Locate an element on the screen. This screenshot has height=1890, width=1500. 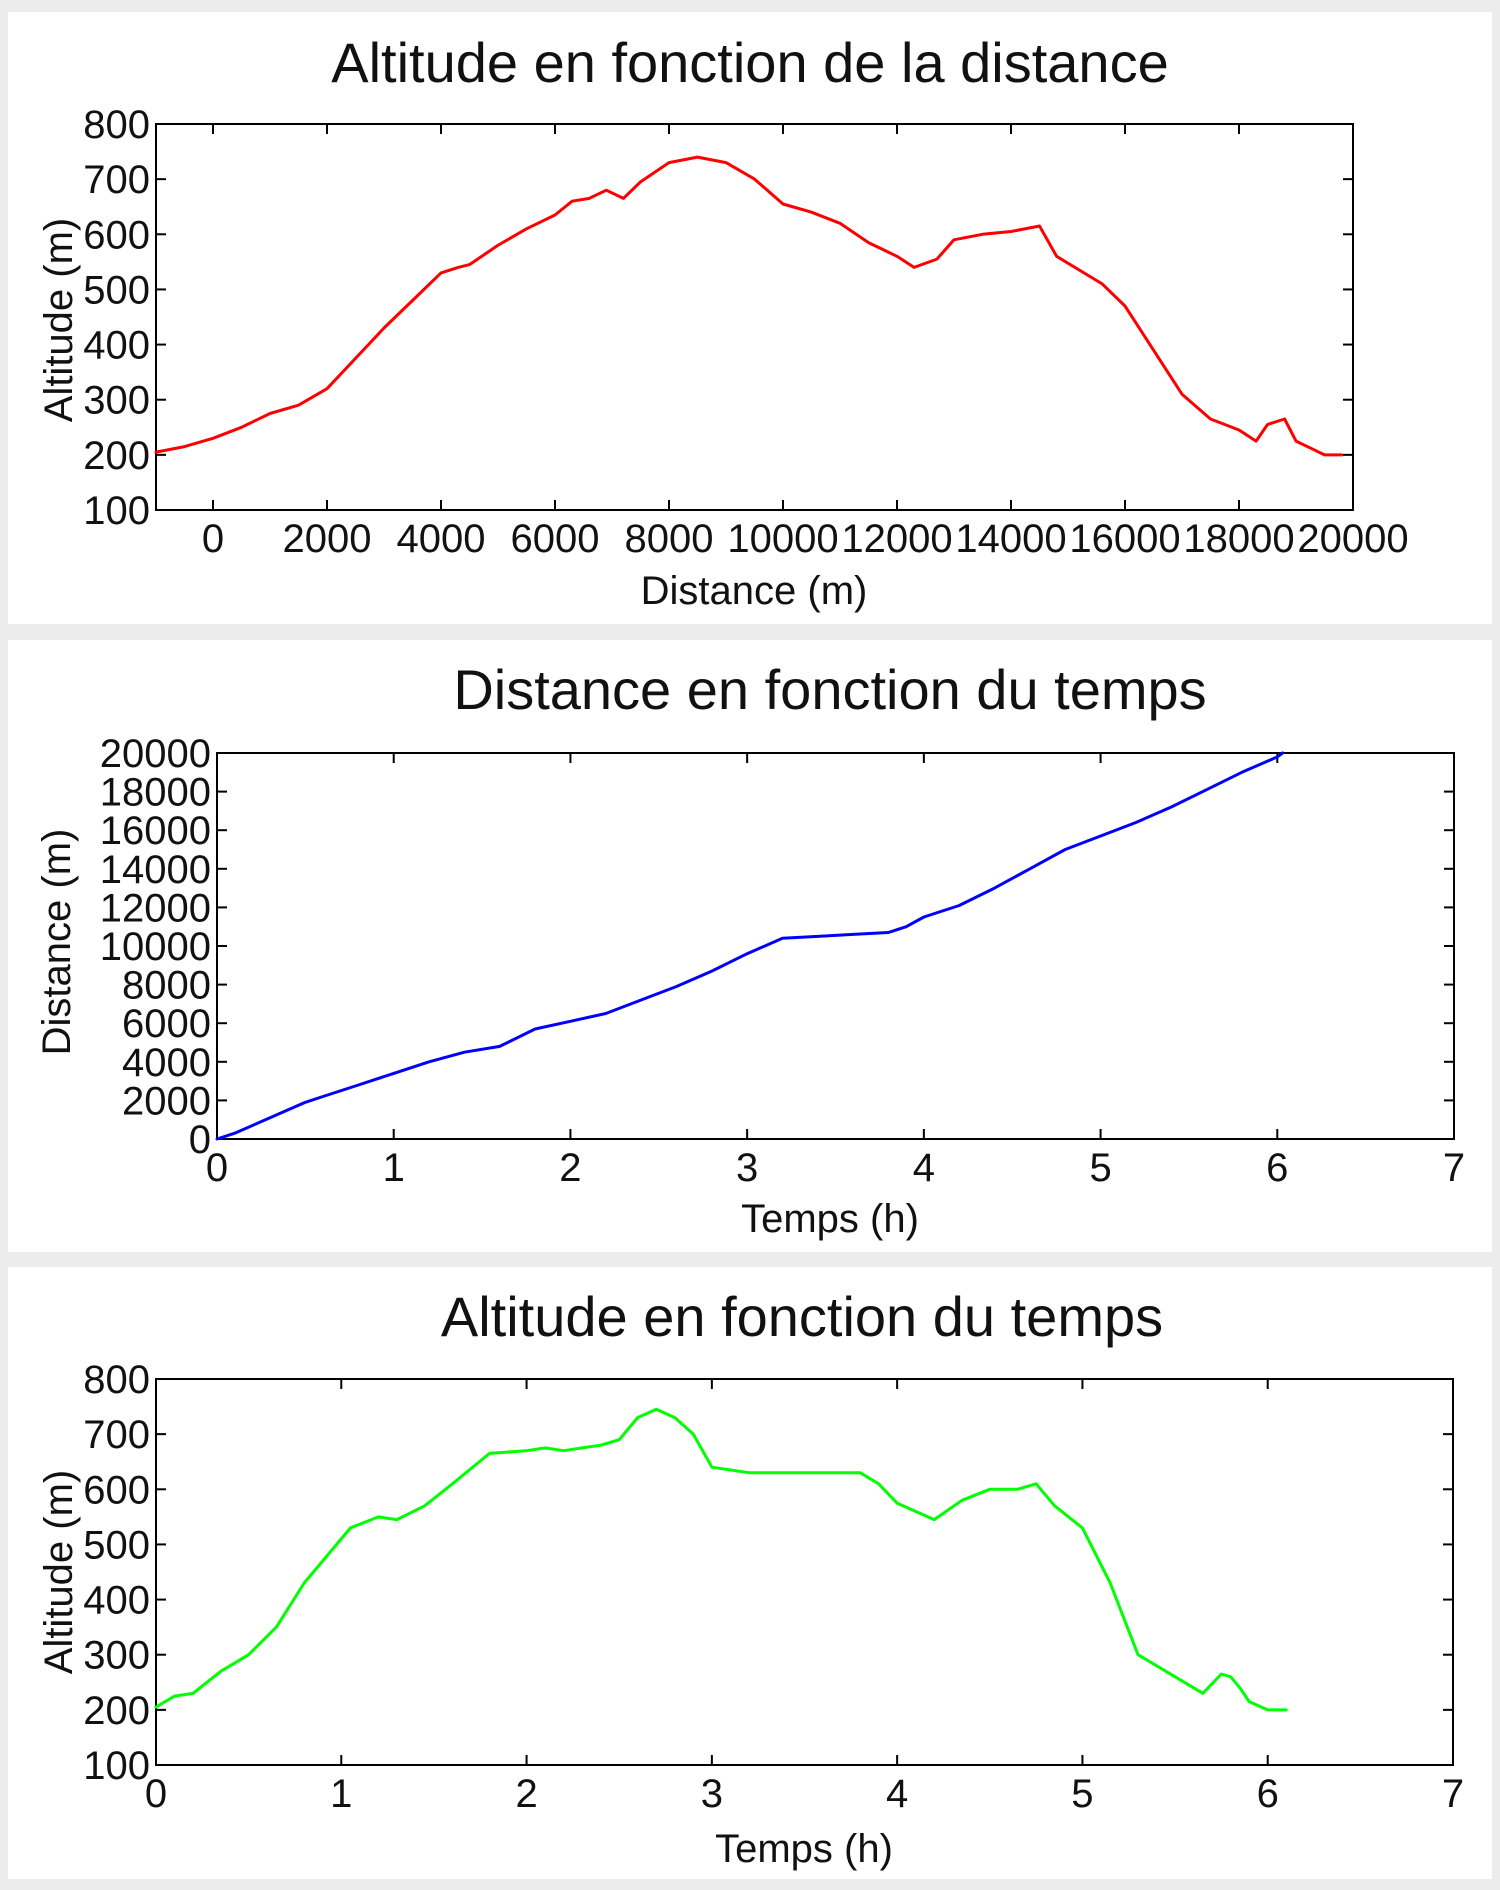
x-tick-label: 4000 is located at coordinates (441, 539).